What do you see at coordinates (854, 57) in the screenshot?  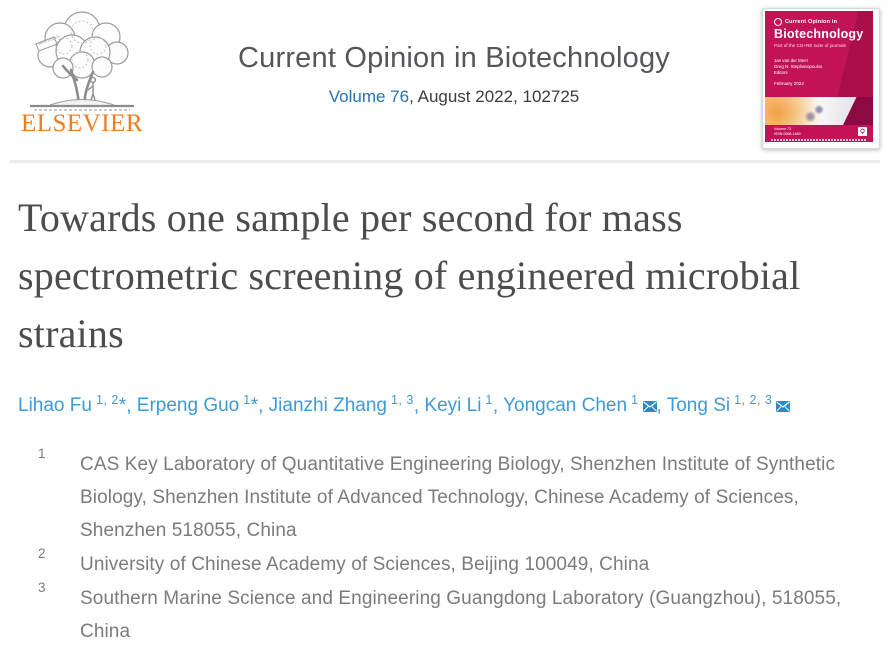 I see `cover-shade` at bounding box center [854, 57].